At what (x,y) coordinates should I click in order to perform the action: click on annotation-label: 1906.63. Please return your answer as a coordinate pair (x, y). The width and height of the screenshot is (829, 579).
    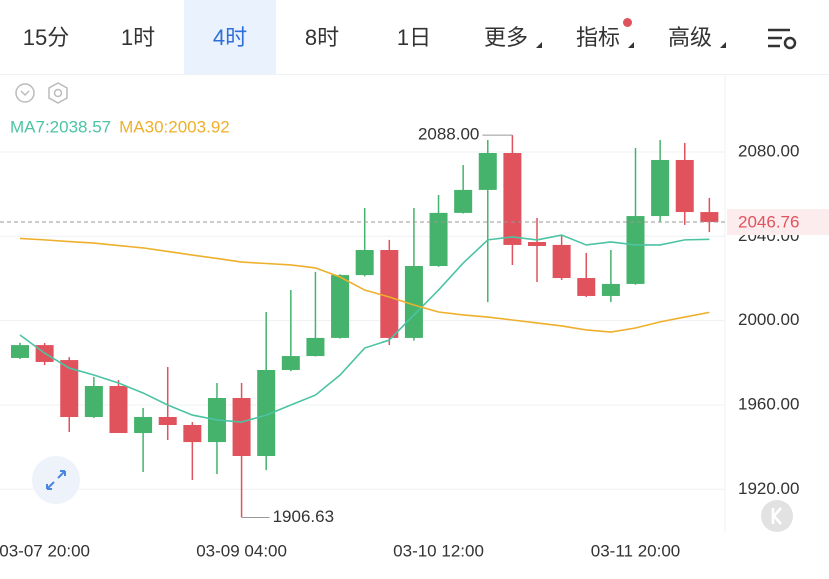
    Looking at the image, I should click on (303, 516).